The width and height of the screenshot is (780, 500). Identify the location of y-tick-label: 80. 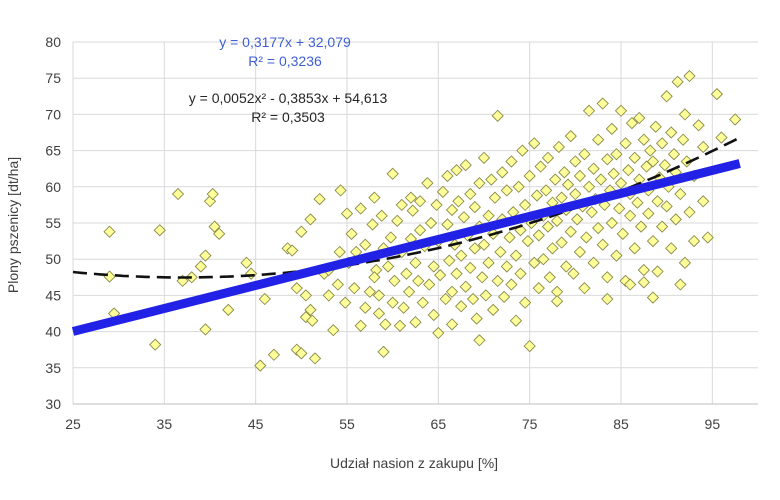
(53, 42).